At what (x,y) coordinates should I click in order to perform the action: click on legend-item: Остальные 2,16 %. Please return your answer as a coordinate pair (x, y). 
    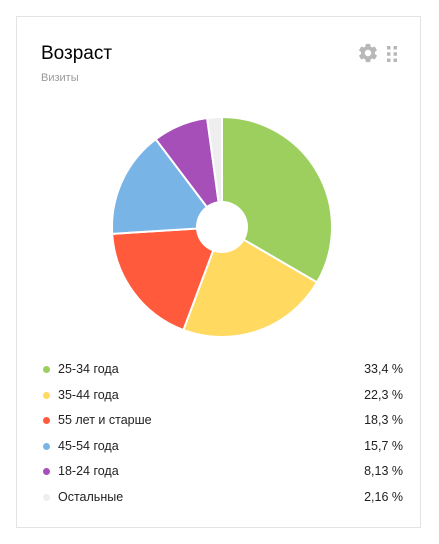
    Looking at the image, I should click on (221, 498).